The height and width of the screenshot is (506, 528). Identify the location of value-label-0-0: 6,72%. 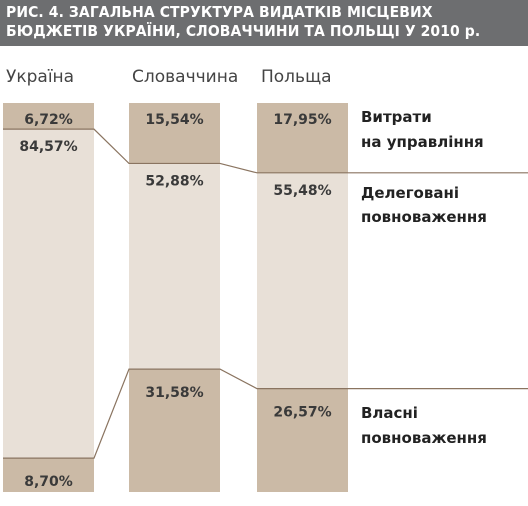
(48, 120).